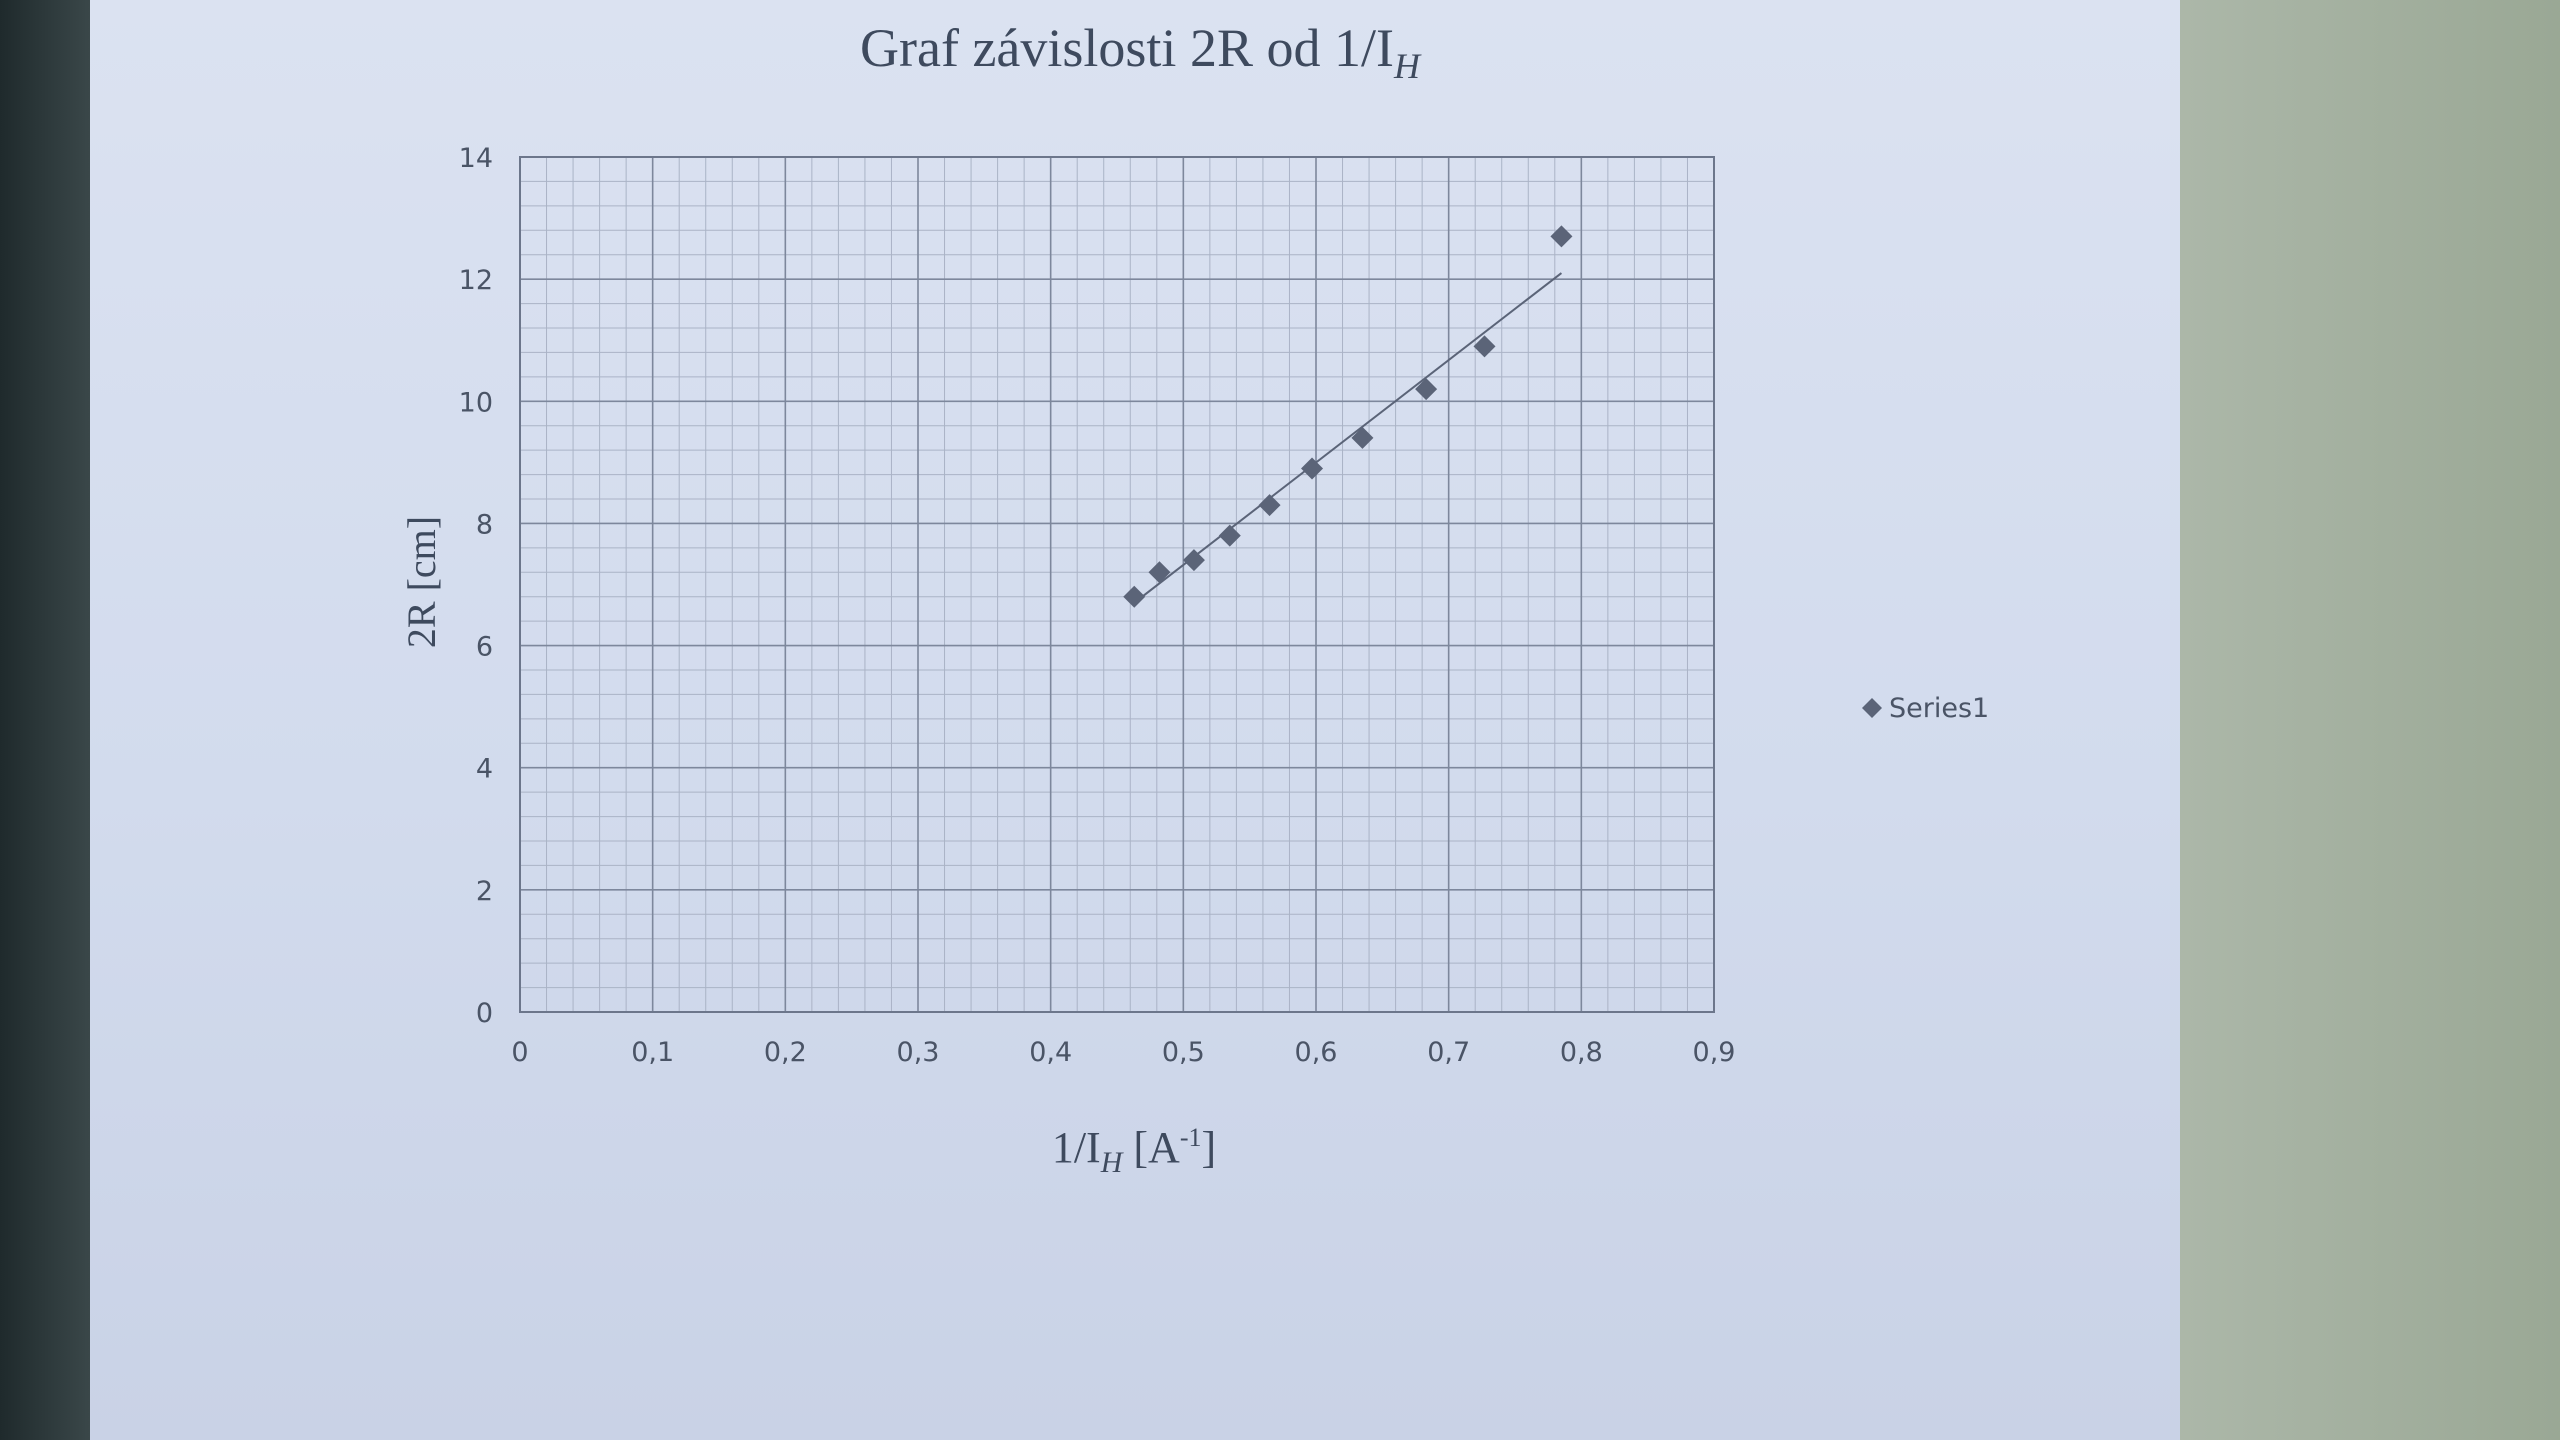  Describe the element at coordinates (1316, 1052) in the screenshot. I see `x-tick-label: 0,6` at that location.